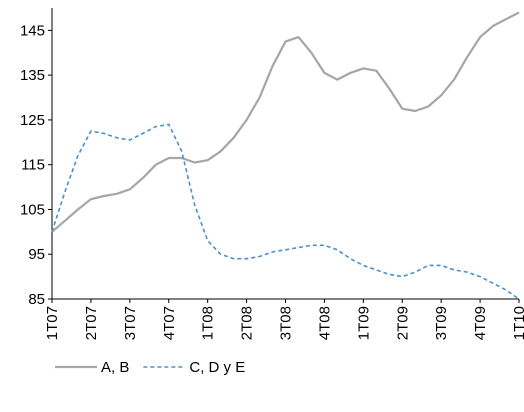 This screenshot has width=524, height=412. What do you see at coordinates (130, 323) in the screenshot?
I see `x-tick-label: 3T07` at bounding box center [130, 323].